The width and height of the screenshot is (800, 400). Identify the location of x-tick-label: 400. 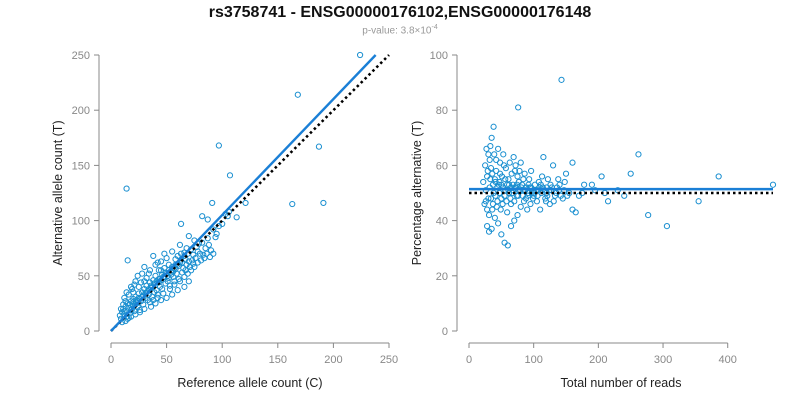
(728, 360).